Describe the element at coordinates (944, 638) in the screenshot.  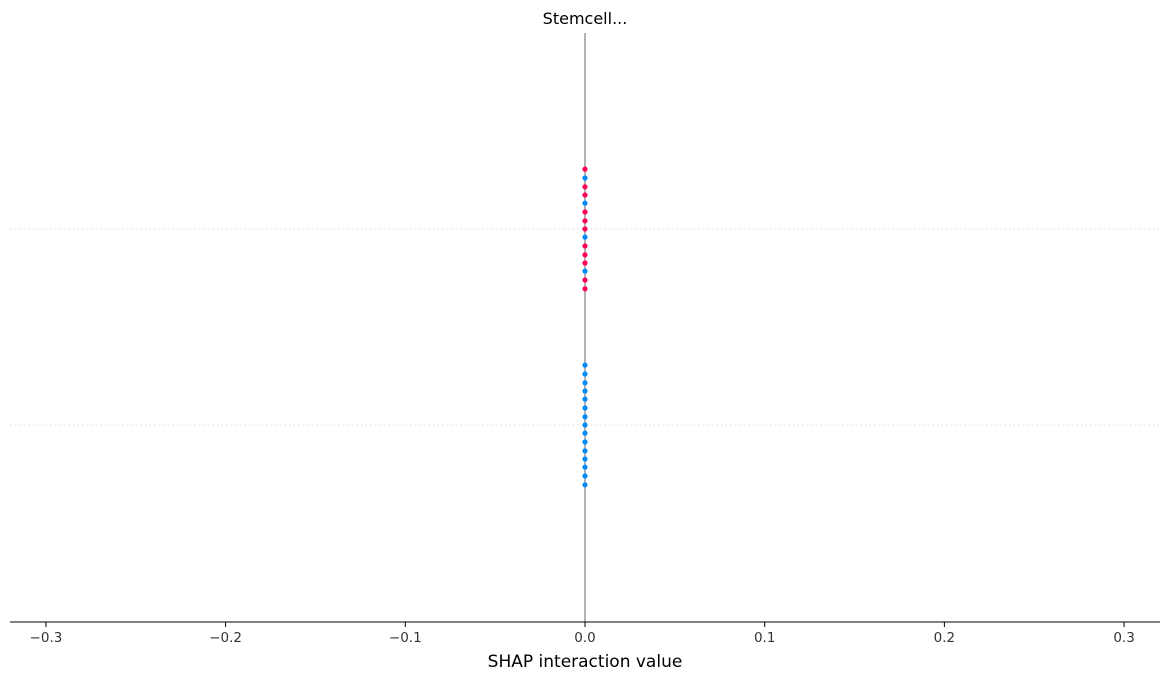
I see `x-tick-label-5: 0.2` at that location.